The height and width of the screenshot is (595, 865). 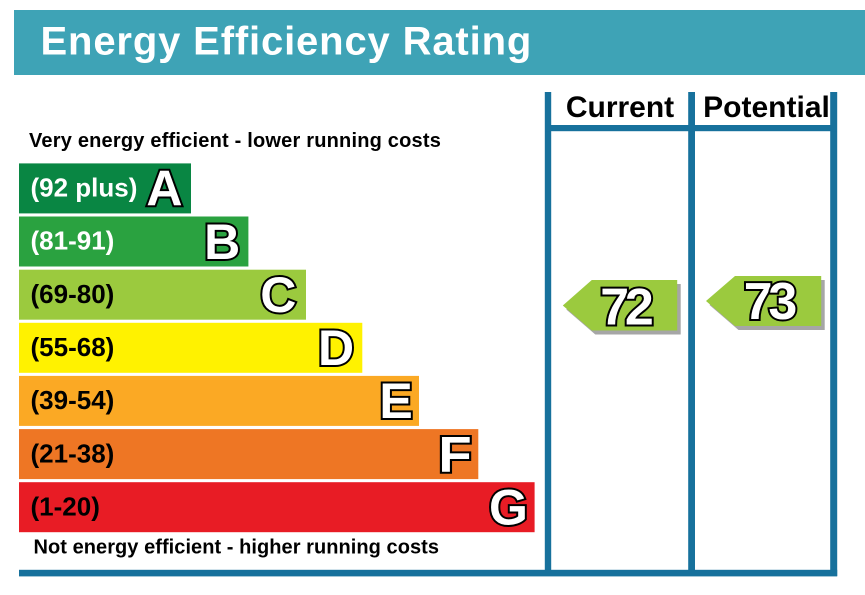 I want to click on svg-text: E, so click(x=395, y=401).